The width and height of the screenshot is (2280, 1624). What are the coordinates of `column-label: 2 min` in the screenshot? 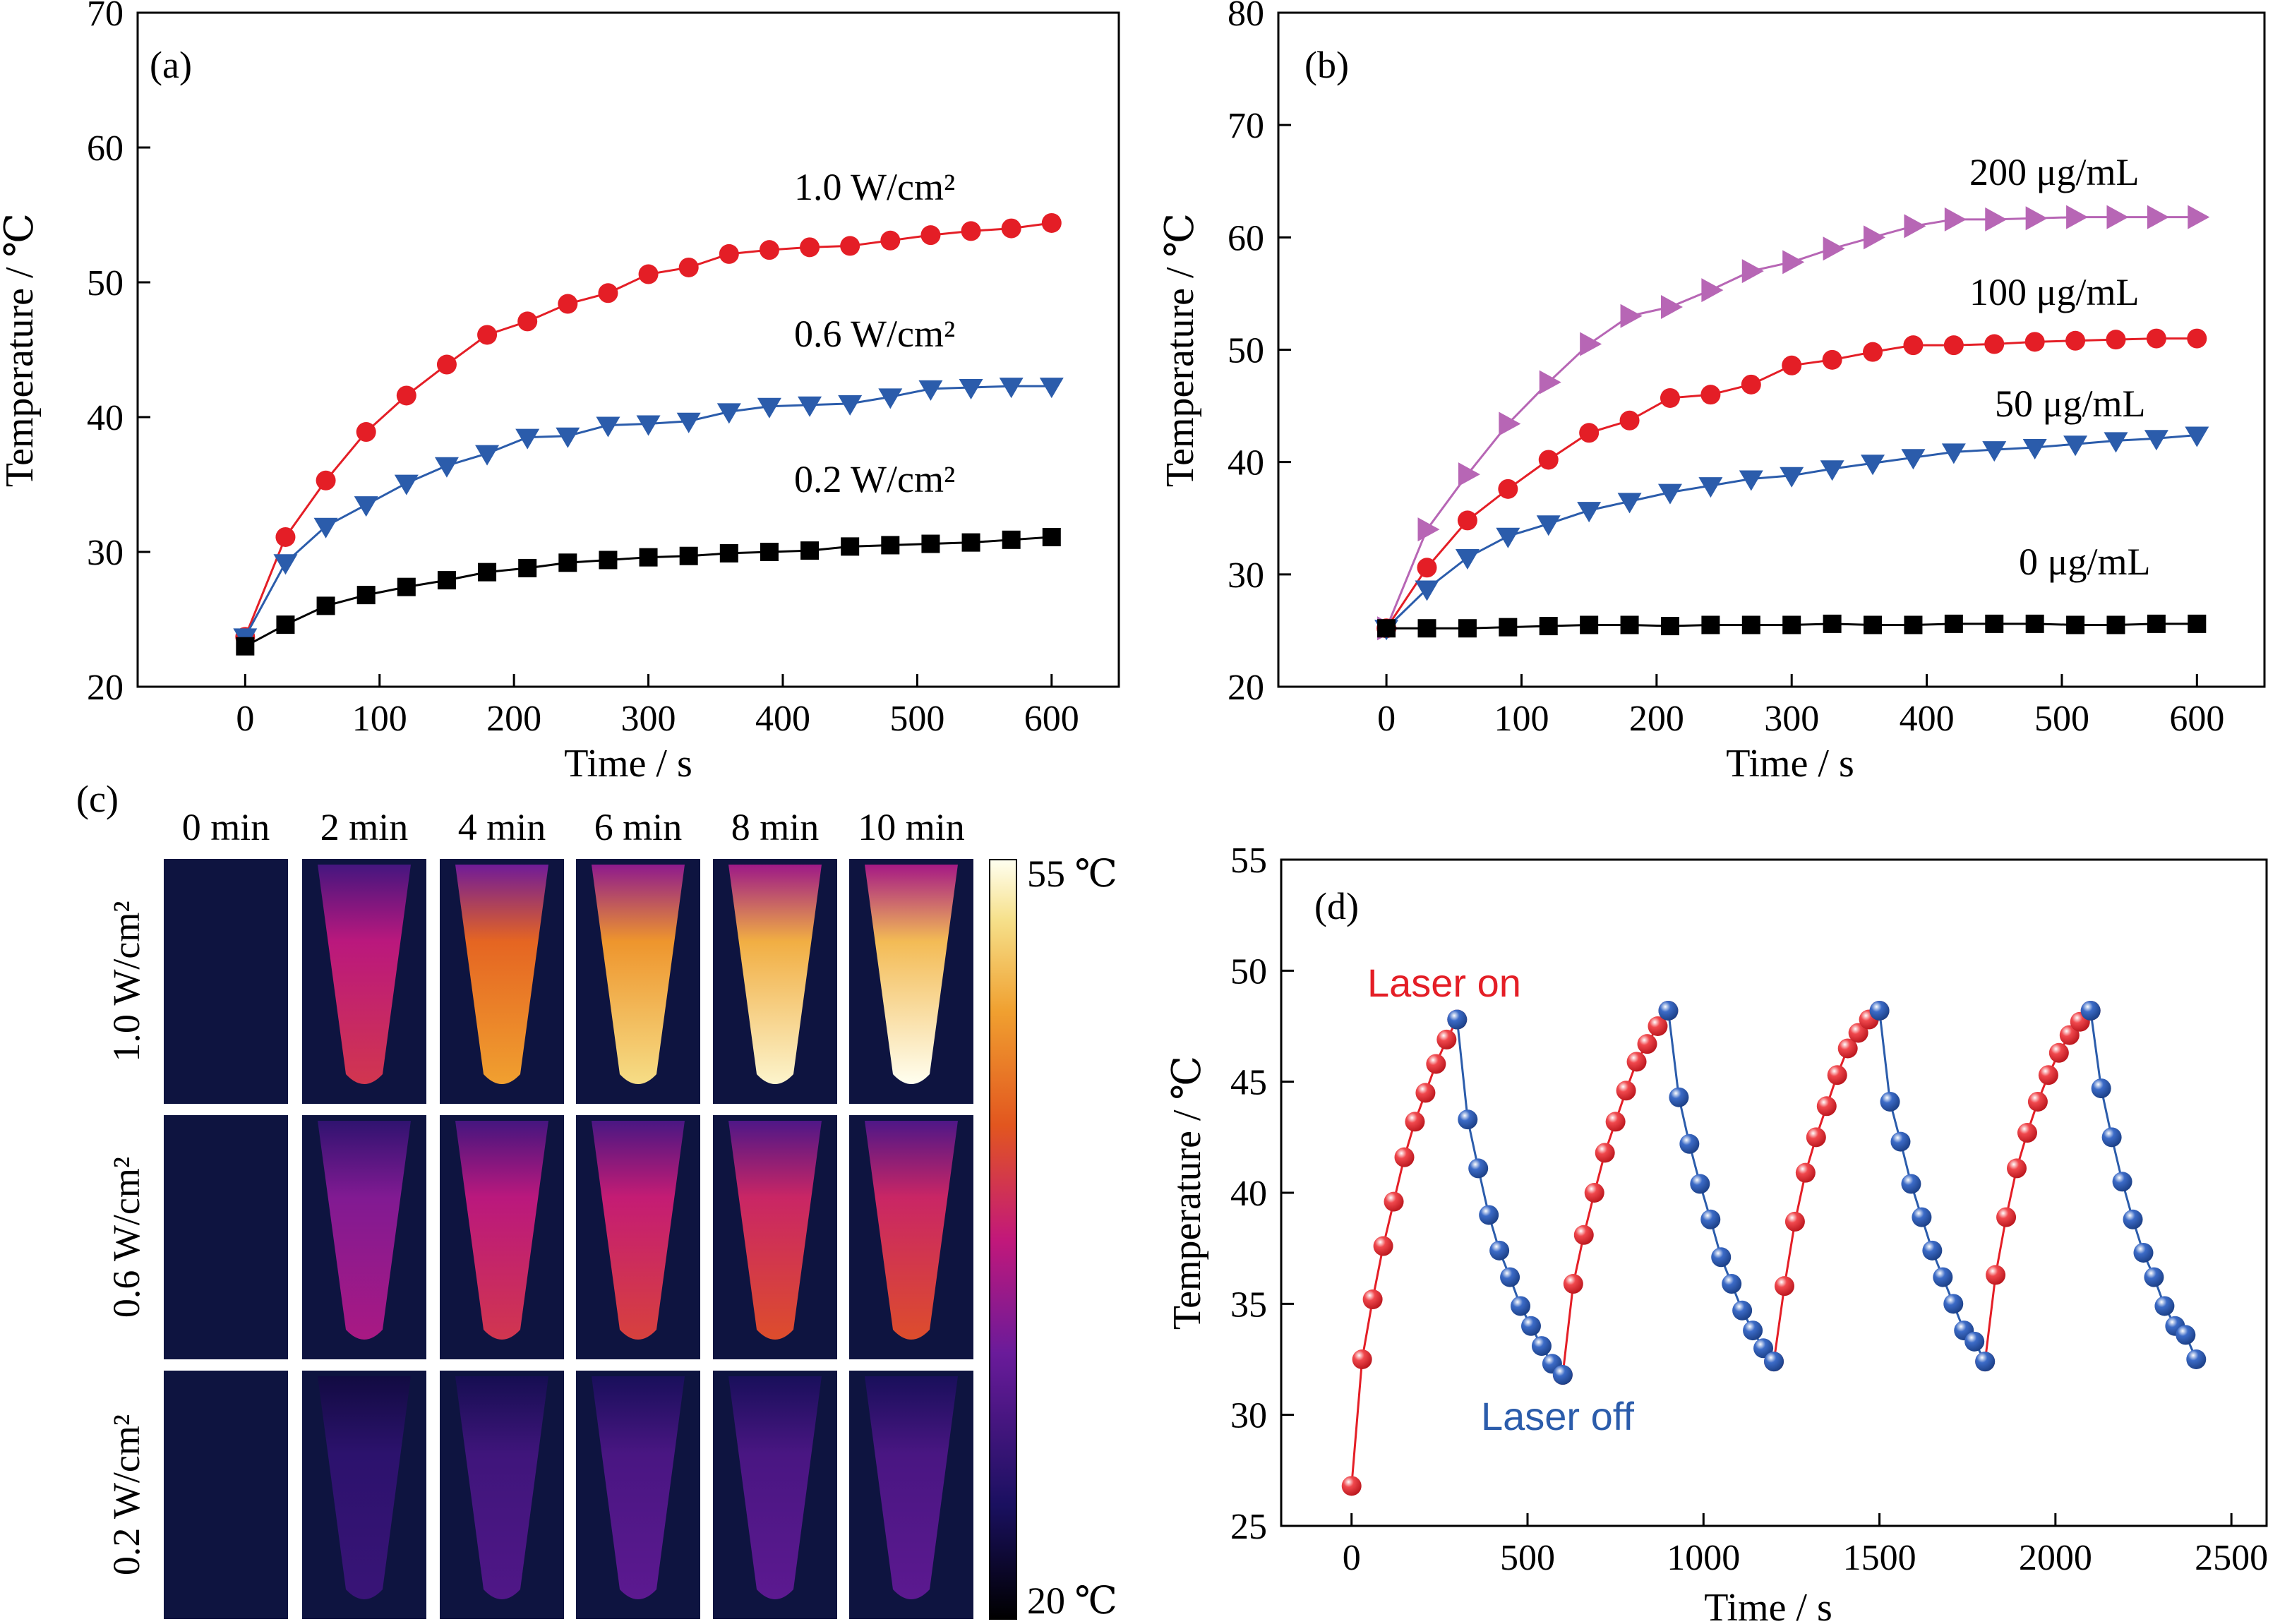 It's located at (364, 827).